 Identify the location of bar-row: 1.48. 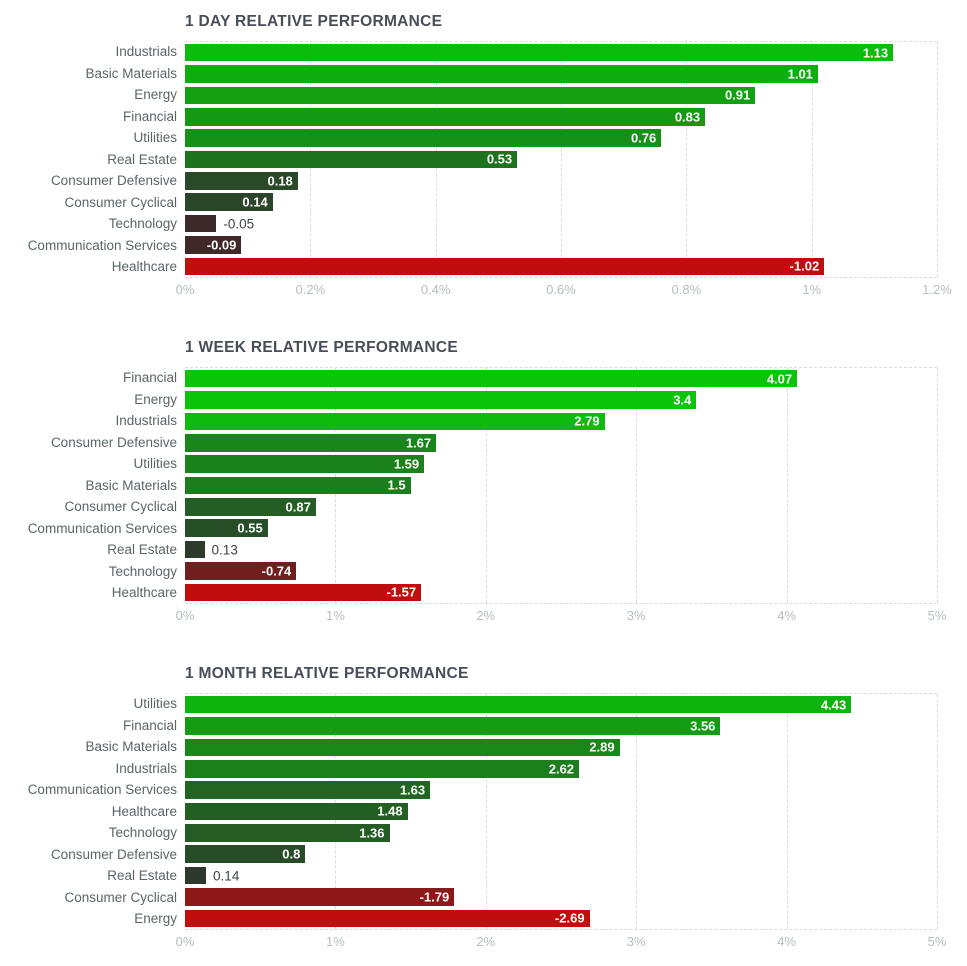
(561, 811).